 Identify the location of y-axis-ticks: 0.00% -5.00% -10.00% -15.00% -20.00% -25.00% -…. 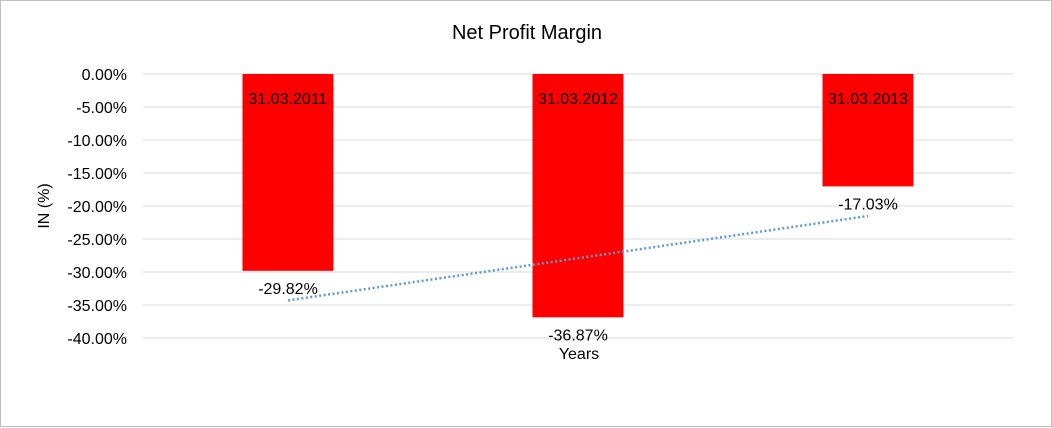
(97, 207).